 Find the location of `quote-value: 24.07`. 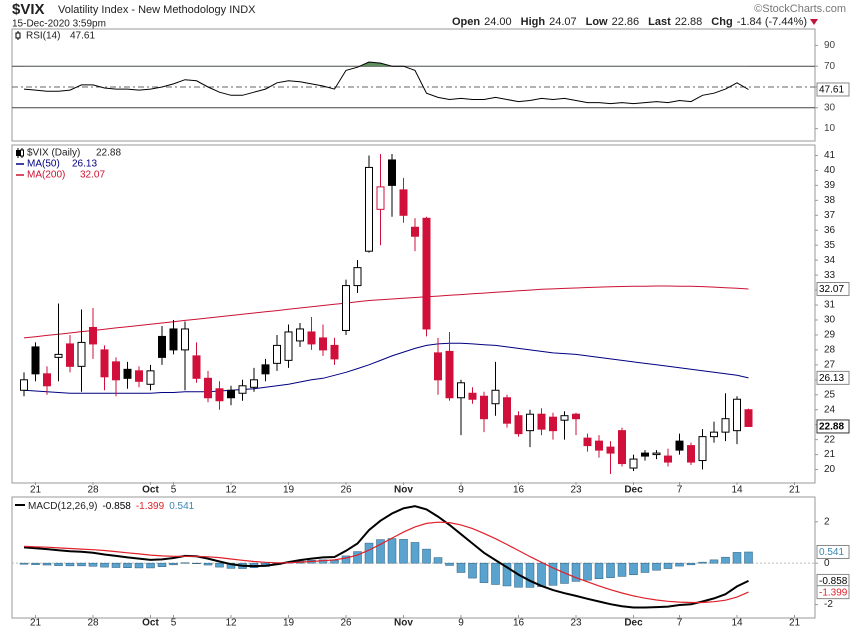

quote-value: 24.07 is located at coordinates (563, 22).